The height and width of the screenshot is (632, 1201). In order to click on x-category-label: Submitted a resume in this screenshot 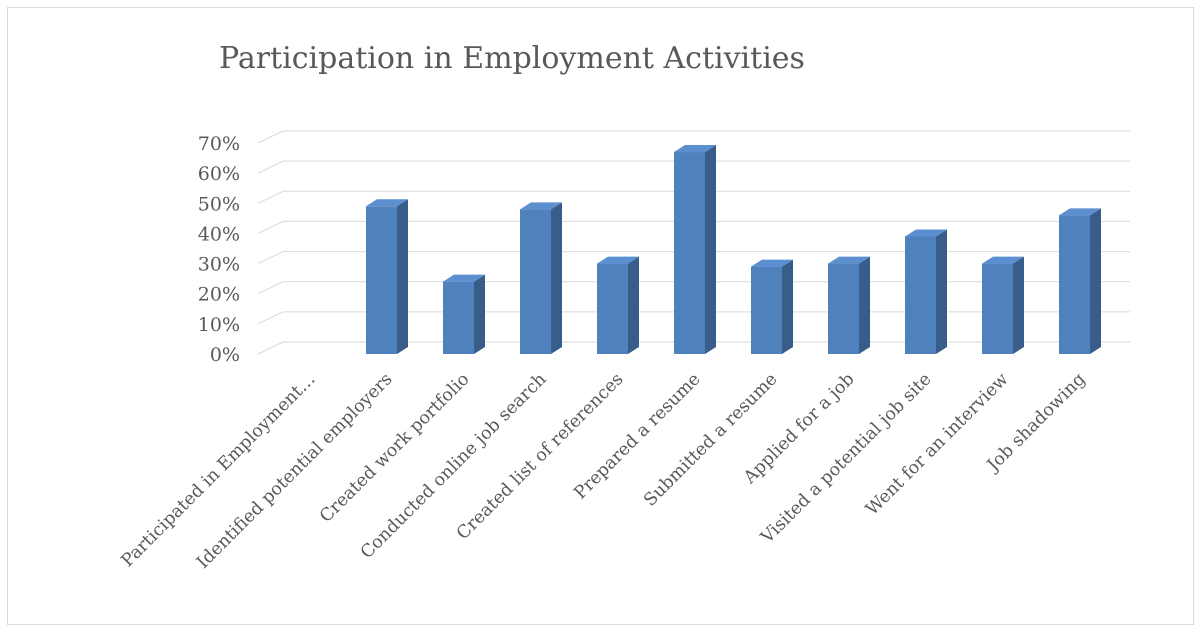, I will do `click(710, 439)`.